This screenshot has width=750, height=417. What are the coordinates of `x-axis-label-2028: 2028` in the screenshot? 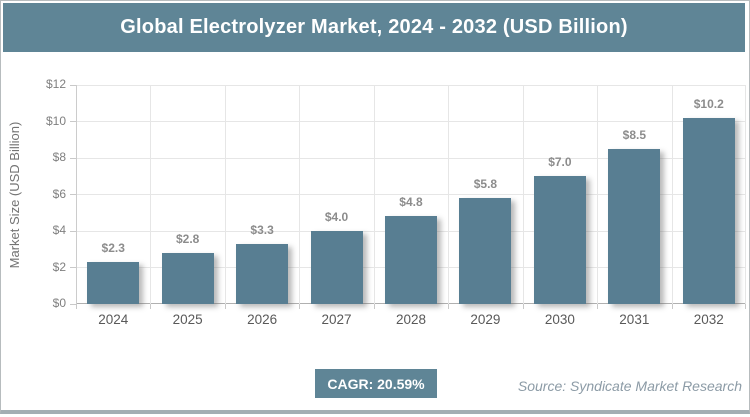 It's located at (410, 319).